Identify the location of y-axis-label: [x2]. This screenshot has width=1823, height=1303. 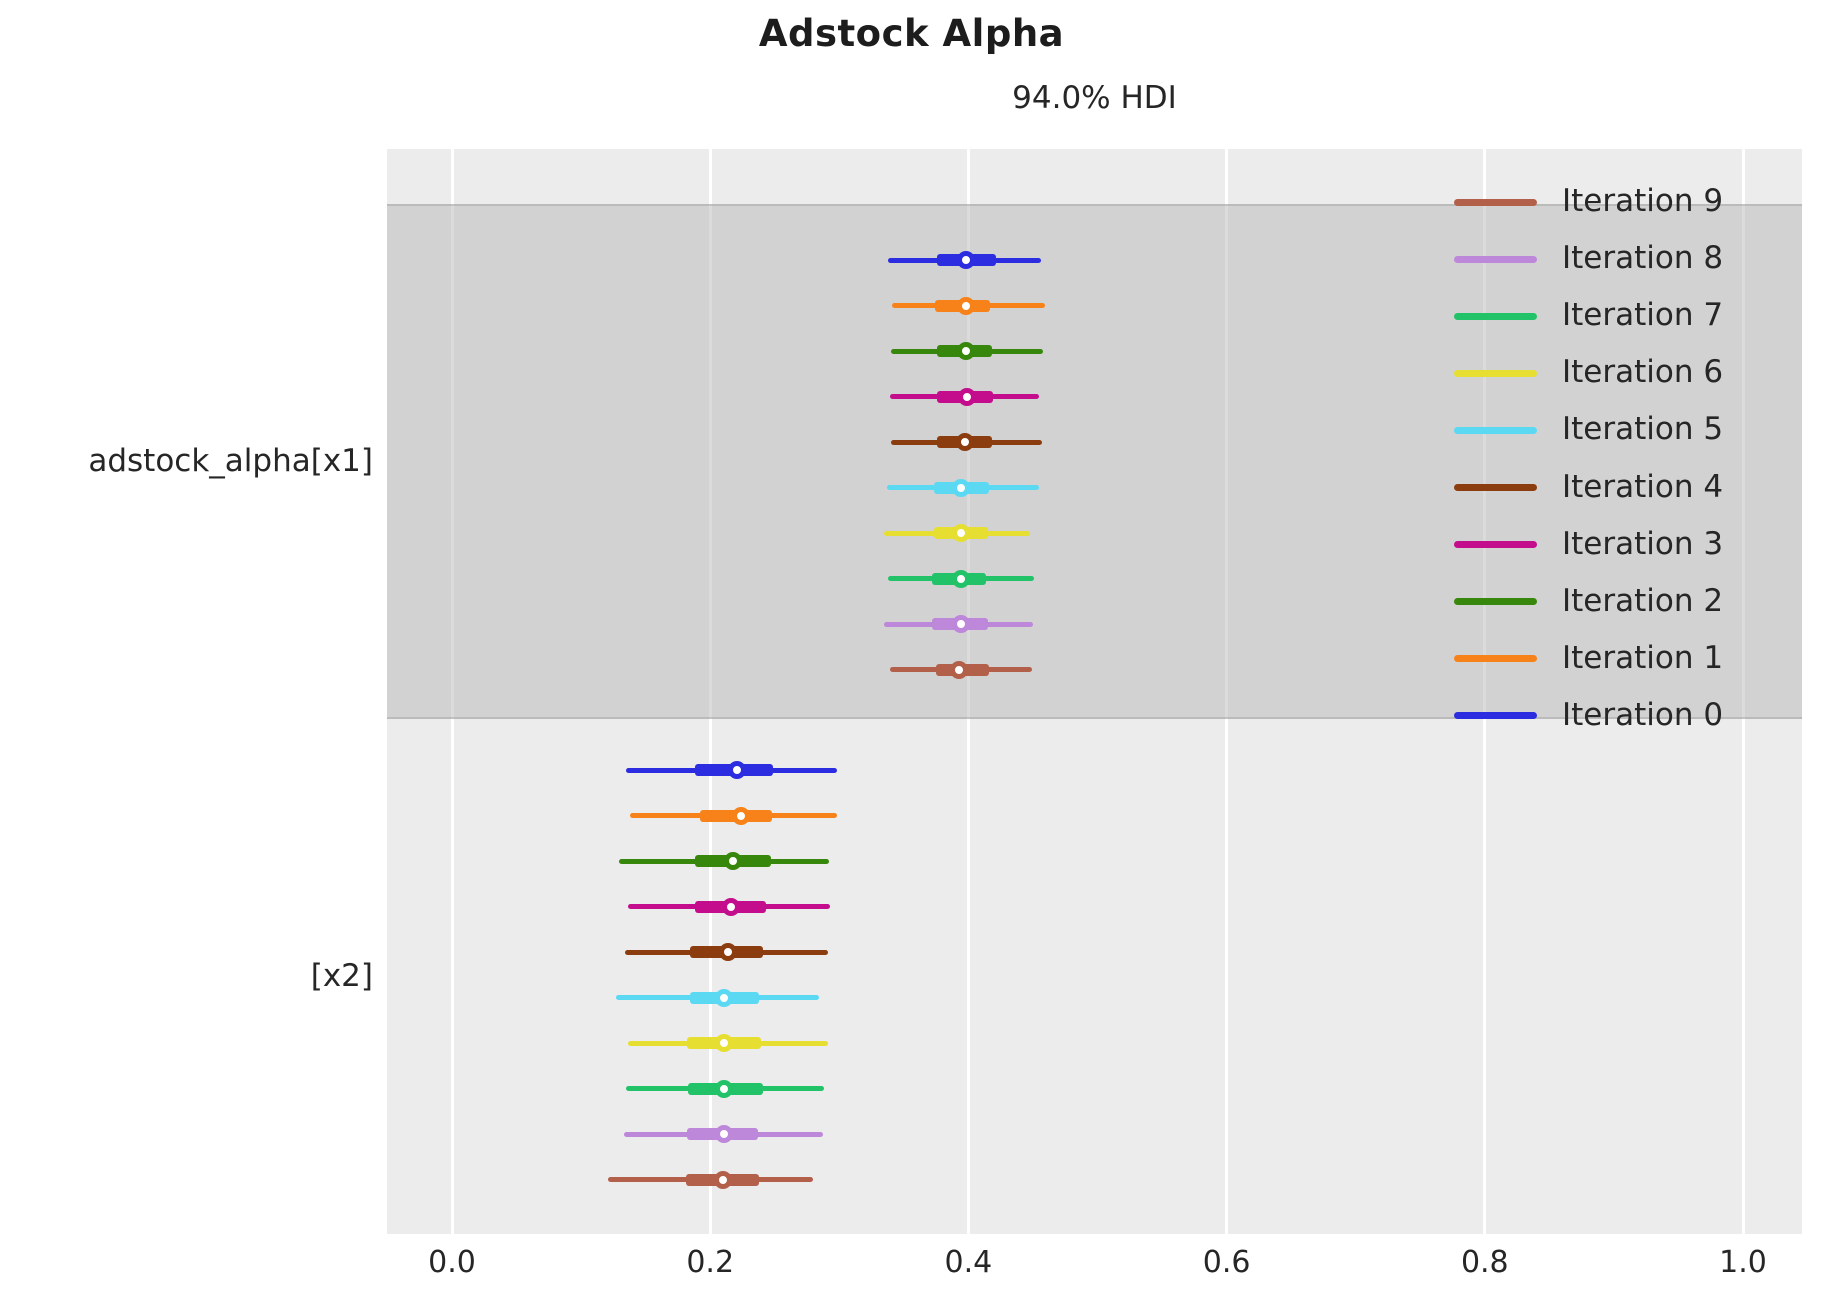
(341, 975).